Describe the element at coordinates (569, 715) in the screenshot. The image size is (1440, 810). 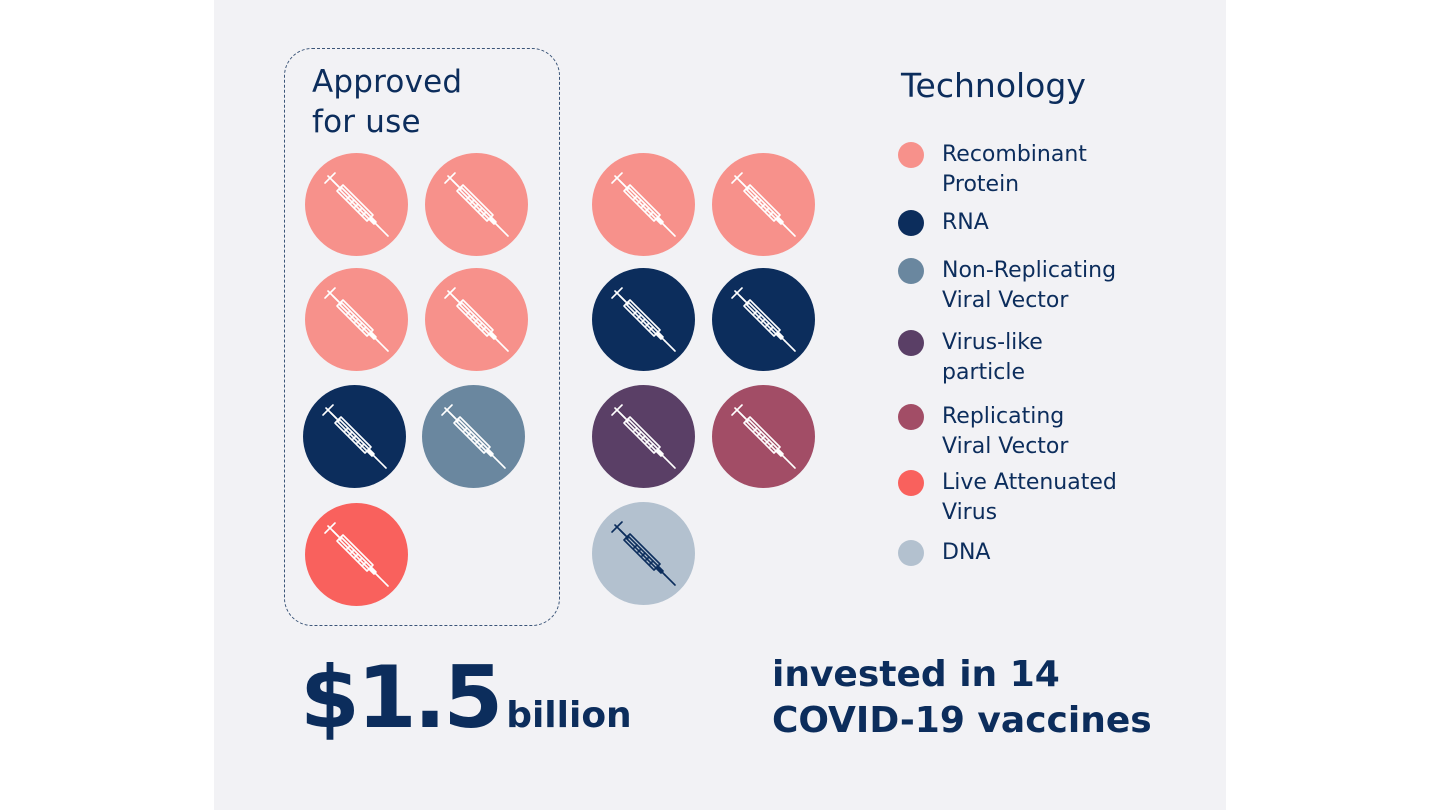
I see `amount-unit: billion` at that location.